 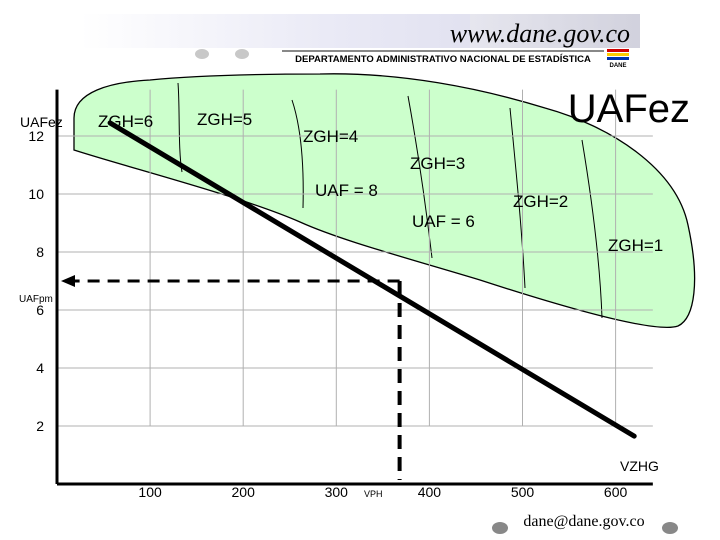 I want to click on uafpm-label: UAFpm, so click(x=36, y=299).